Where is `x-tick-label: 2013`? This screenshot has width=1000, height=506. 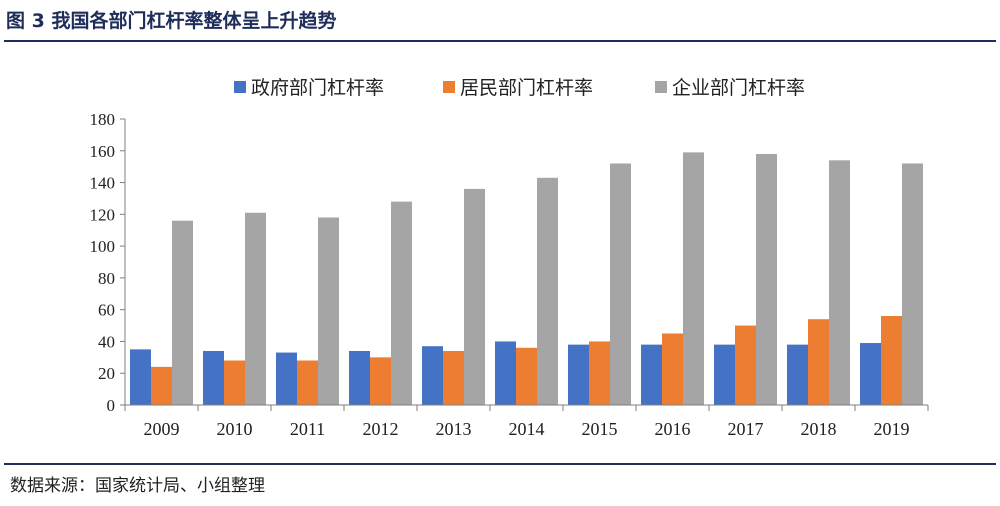 x-tick-label: 2013 is located at coordinates (454, 429).